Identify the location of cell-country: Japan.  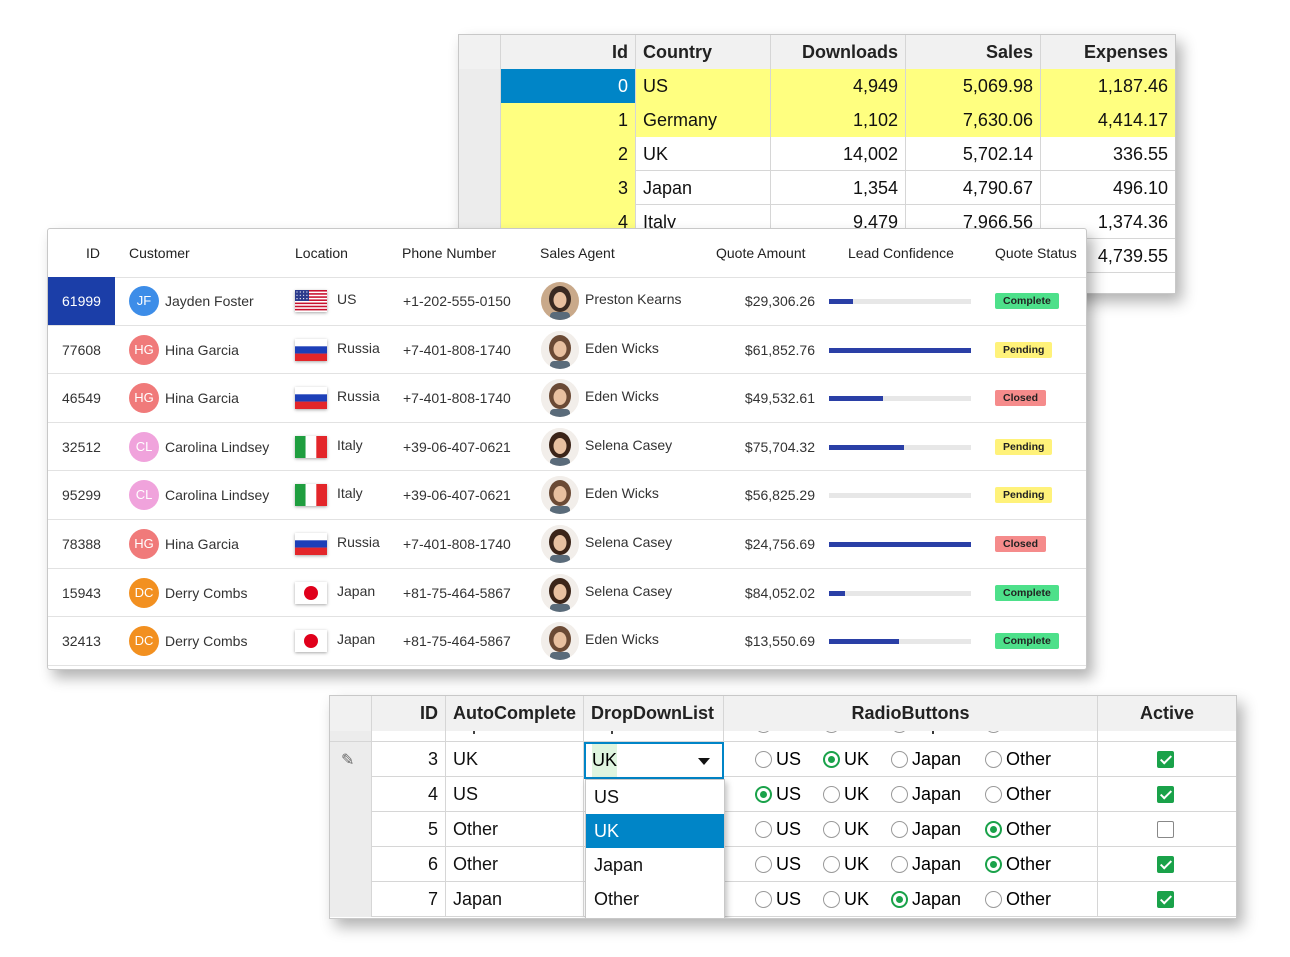
(703, 188).